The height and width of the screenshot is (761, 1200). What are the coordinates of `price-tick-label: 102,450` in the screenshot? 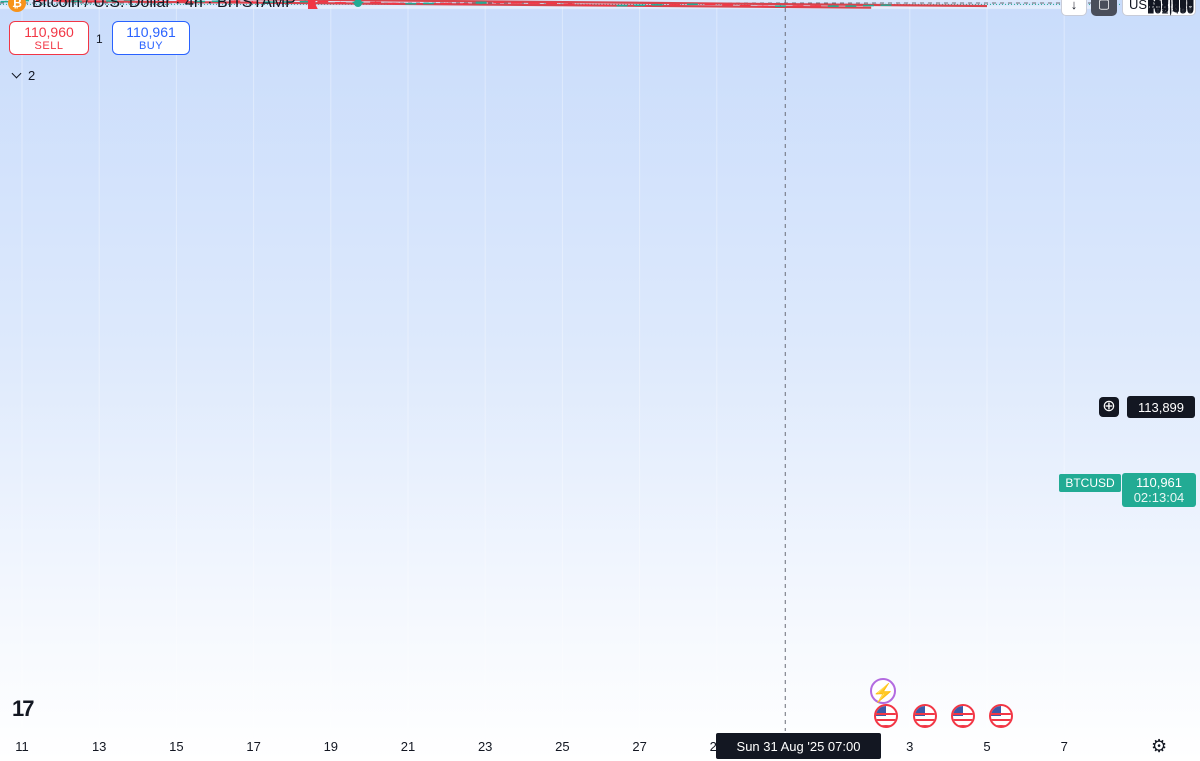 It's located at (1170, 9).